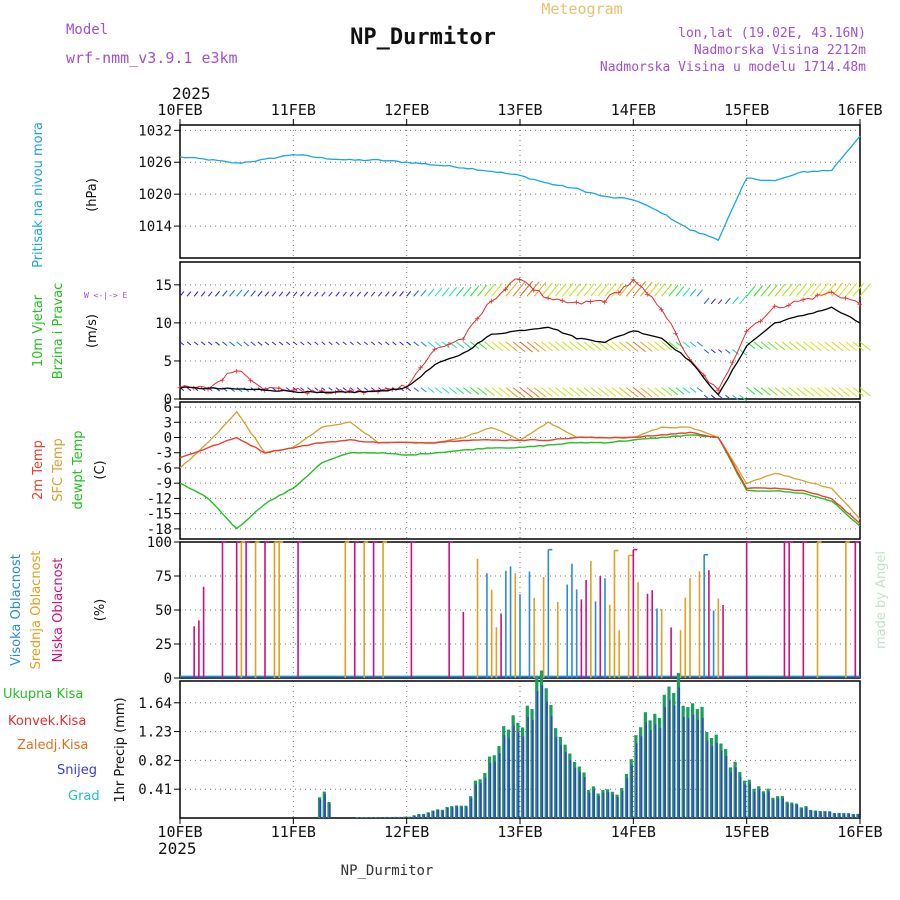  What do you see at coordinates (155, 195) in the screenshot?
I see `y-tick-label: 1020` at bounding box center [155, 195].